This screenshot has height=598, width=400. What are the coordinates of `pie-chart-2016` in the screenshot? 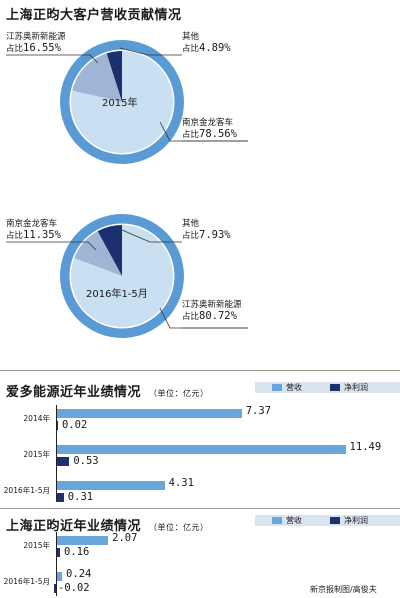 It's located at (127, 276).